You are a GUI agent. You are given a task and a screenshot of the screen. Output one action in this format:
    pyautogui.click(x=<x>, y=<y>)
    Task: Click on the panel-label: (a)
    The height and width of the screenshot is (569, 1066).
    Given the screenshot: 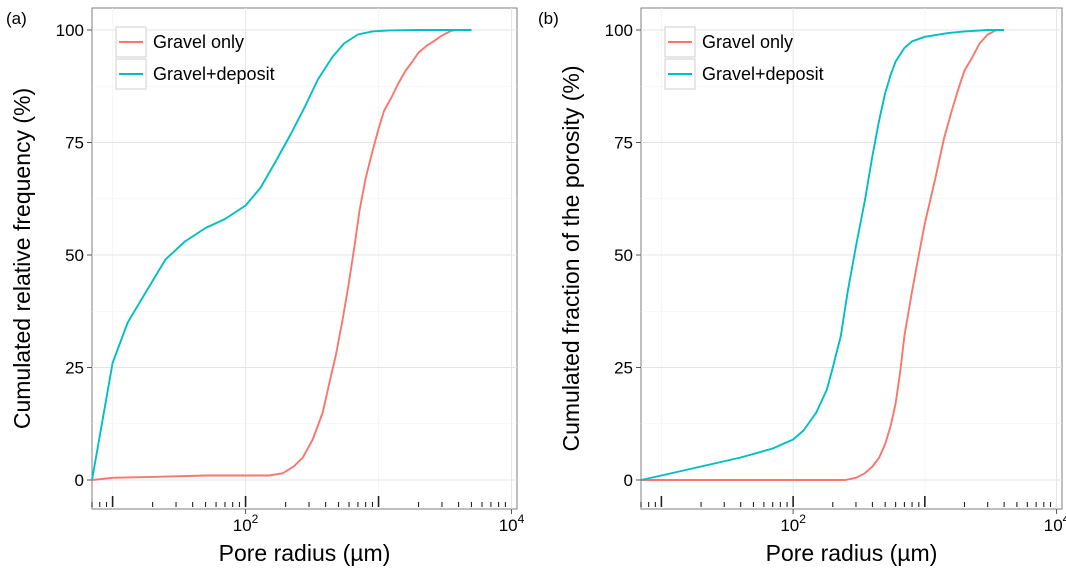 What is the action you would take?
    pyautogui.click(x=16, y=18)
    